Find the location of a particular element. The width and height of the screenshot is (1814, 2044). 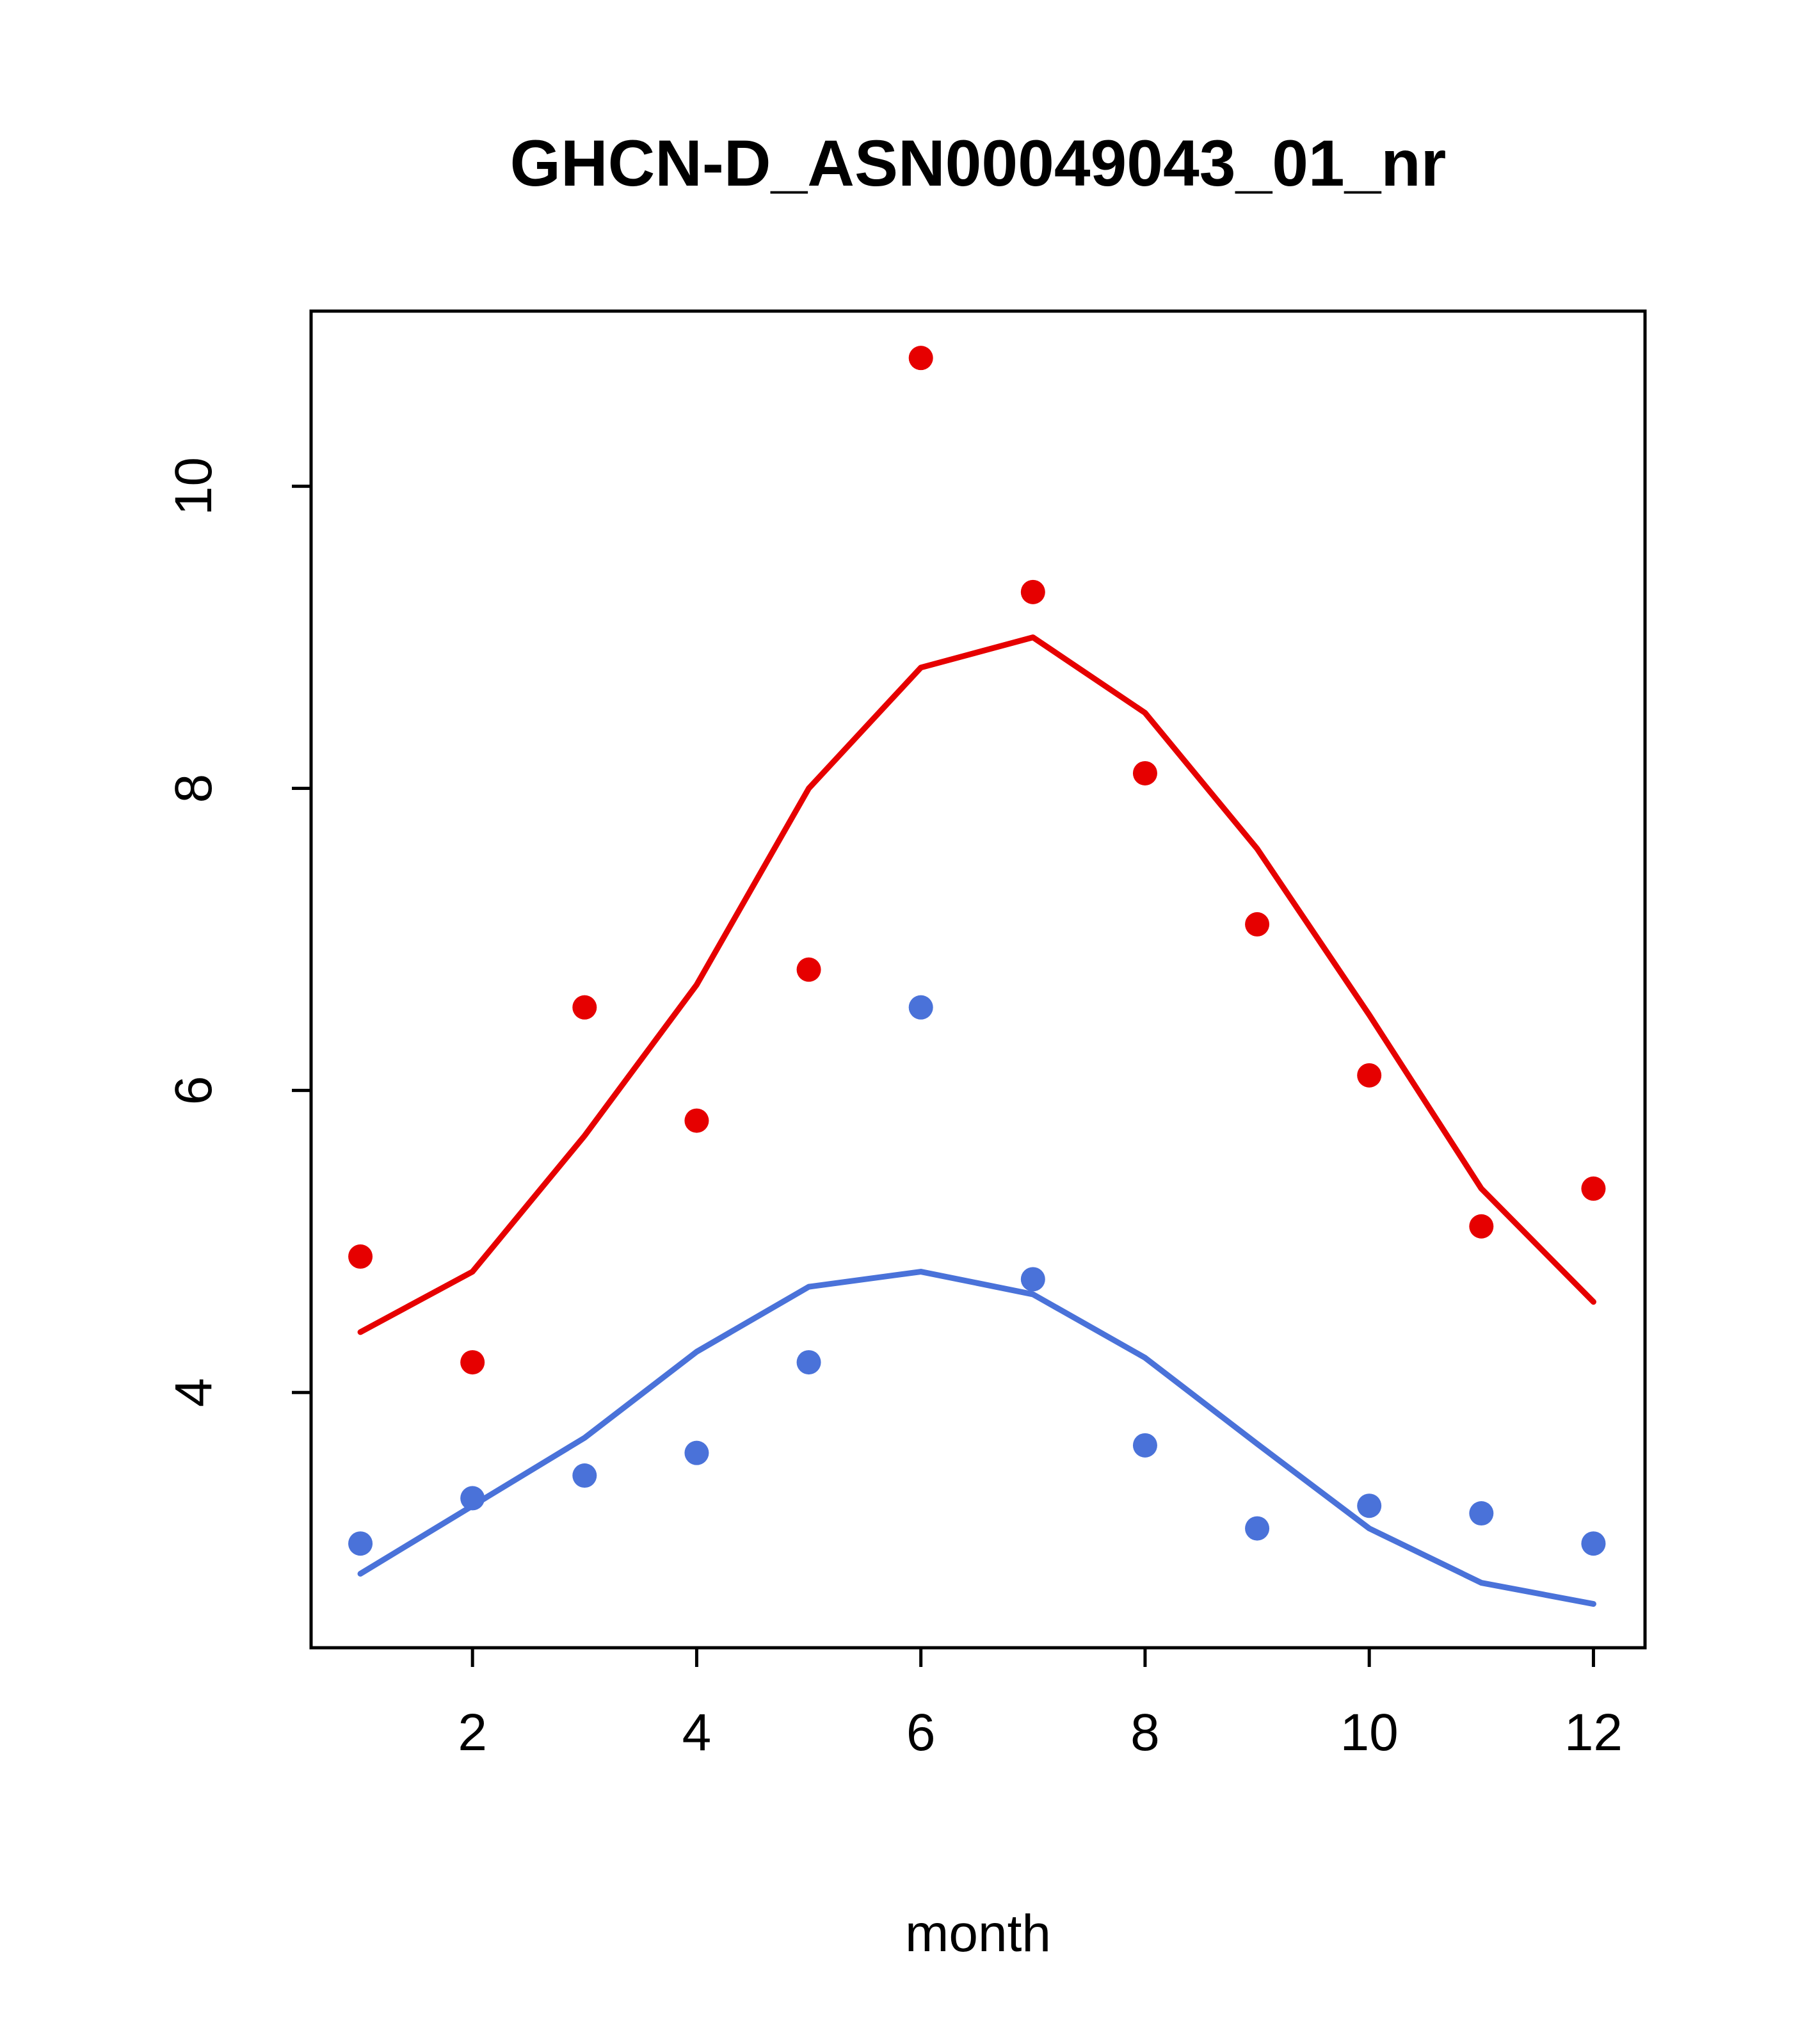

x-tick-label: 6 is located at coordinates (921, 1732).